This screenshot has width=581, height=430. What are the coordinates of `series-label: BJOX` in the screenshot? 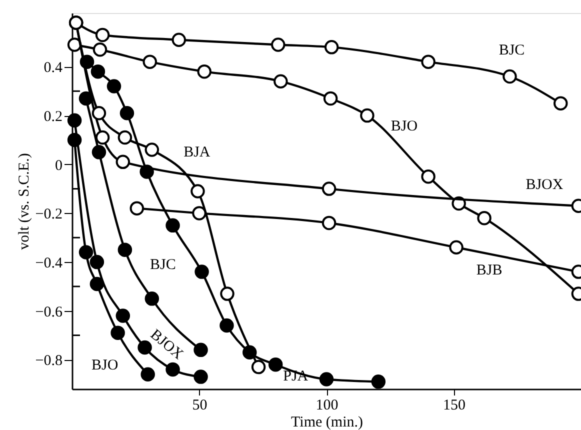 It's located at (545, 184).